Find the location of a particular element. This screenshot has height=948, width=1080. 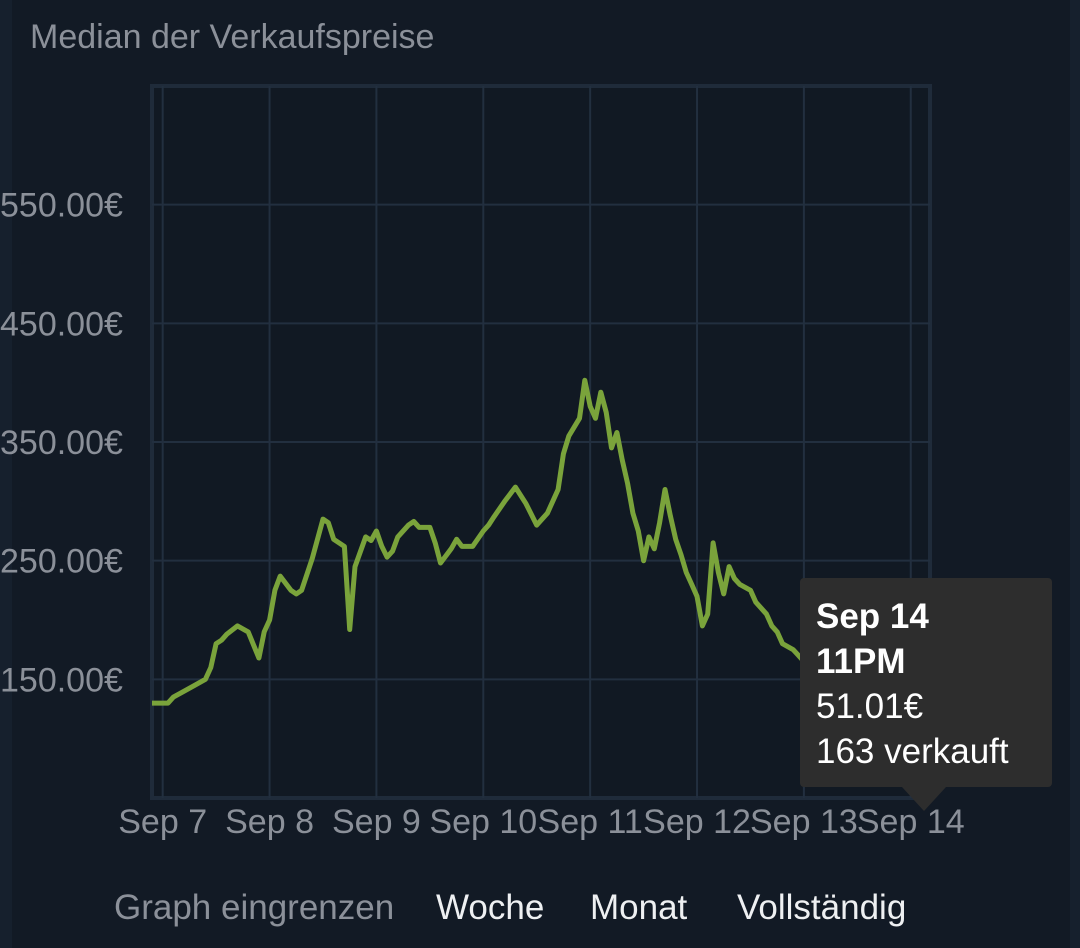

y-tick-label: 550.00€ is located at coordinates (61, 206).